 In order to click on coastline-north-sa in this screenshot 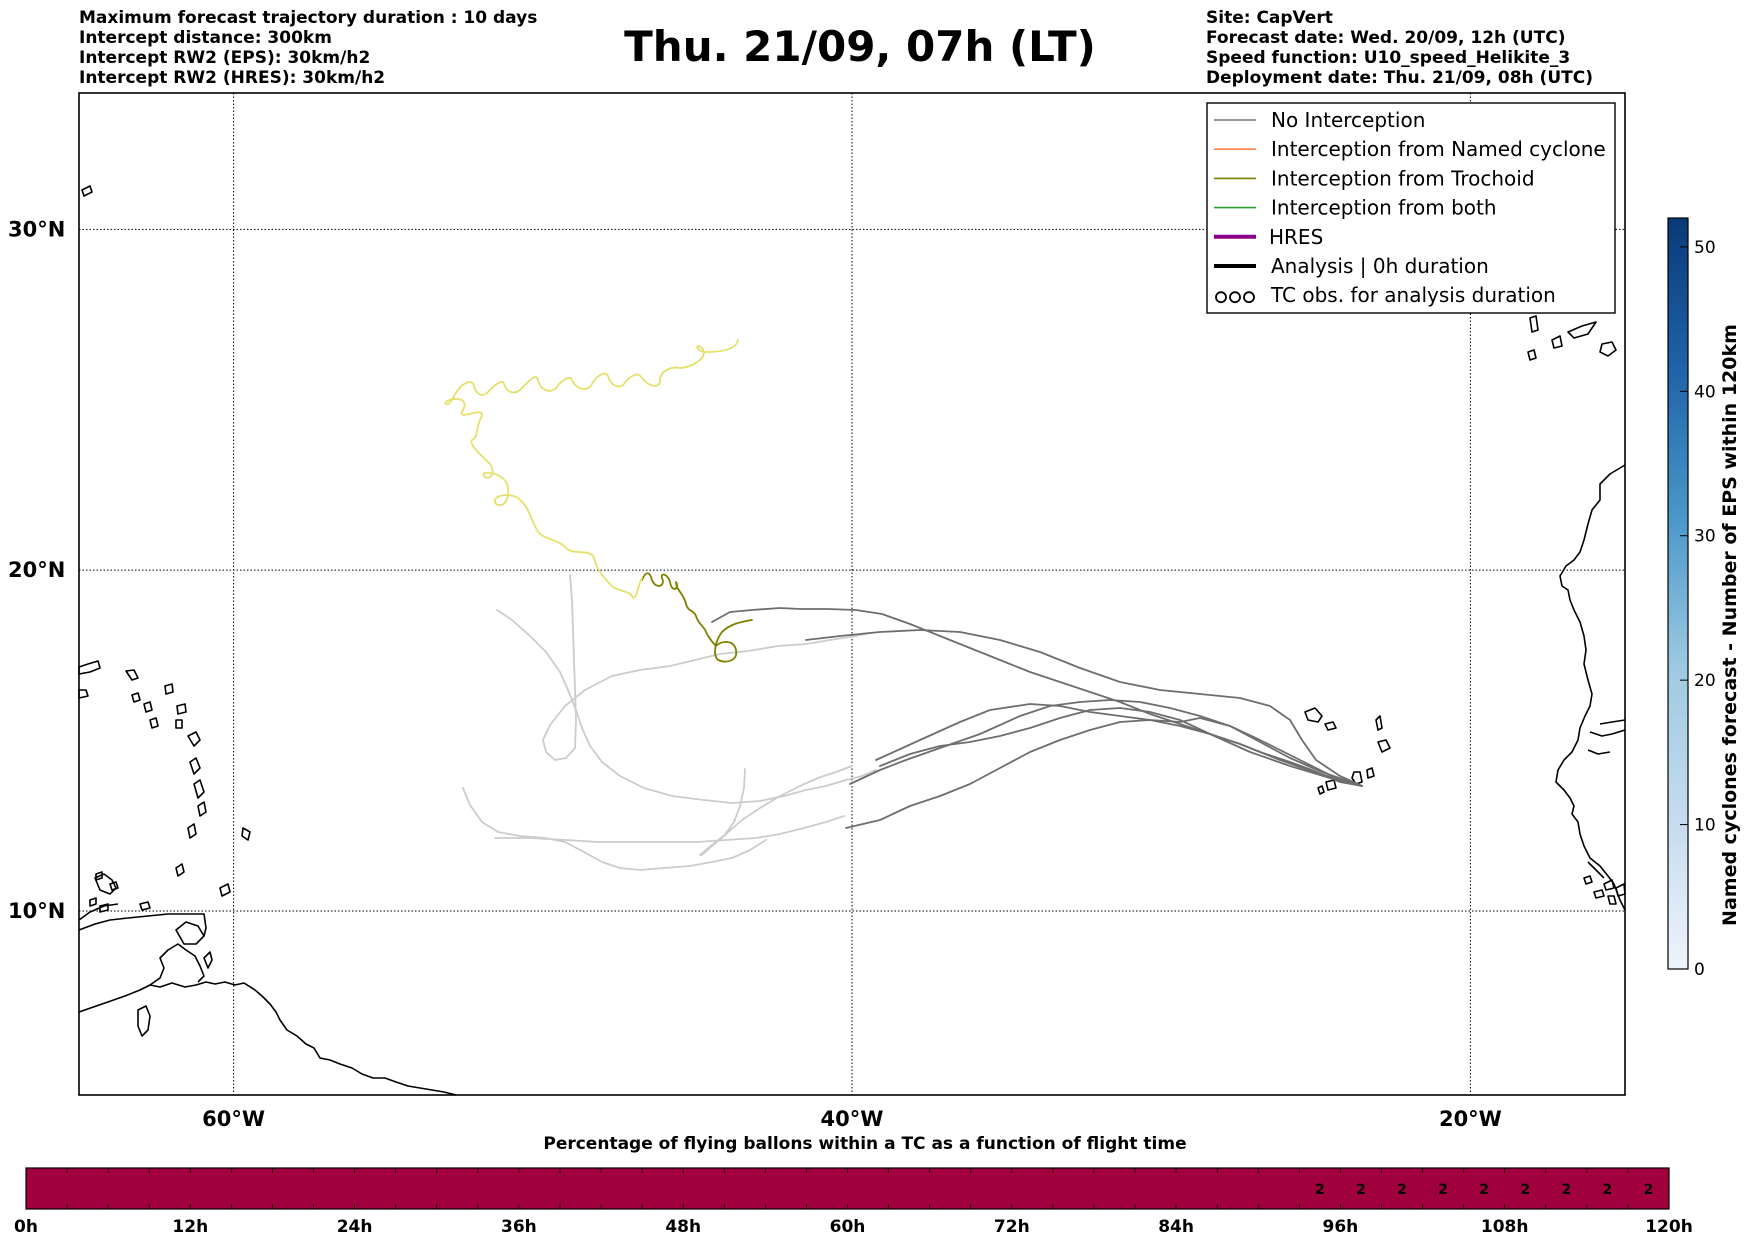, I will do `click(98, 912)`.